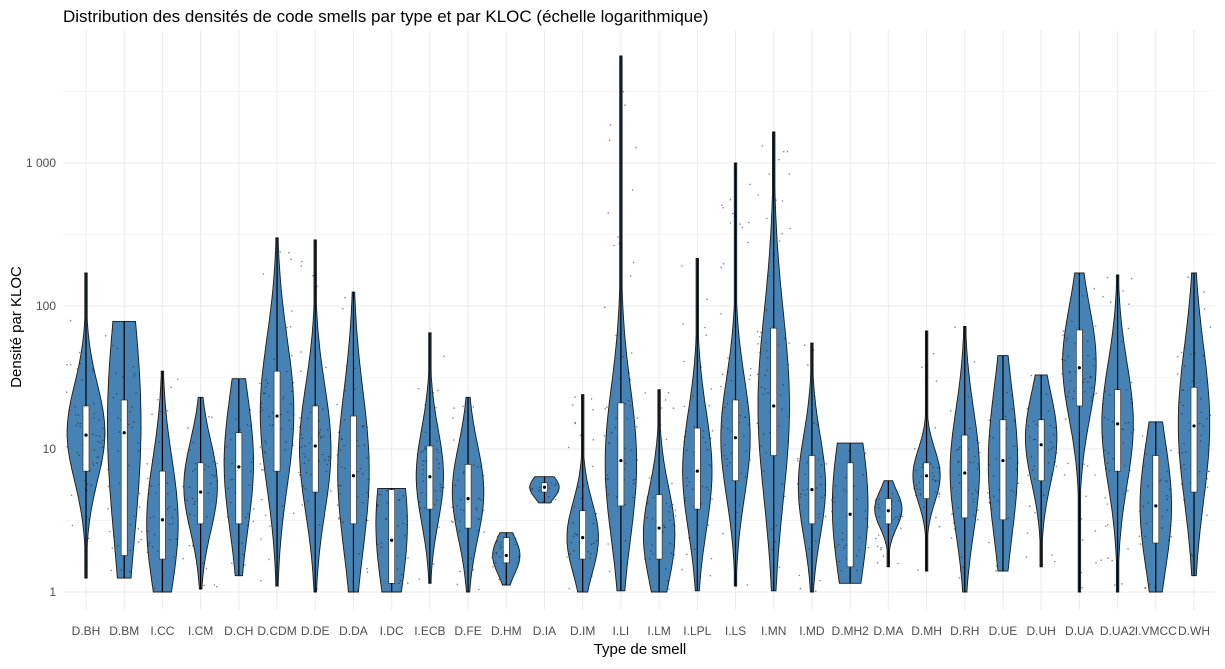 This screenshot has width=1225, height=669. Describe the element at coordinates (277, 412) in the screenshot. I see `violin-d-cdm` at that location.